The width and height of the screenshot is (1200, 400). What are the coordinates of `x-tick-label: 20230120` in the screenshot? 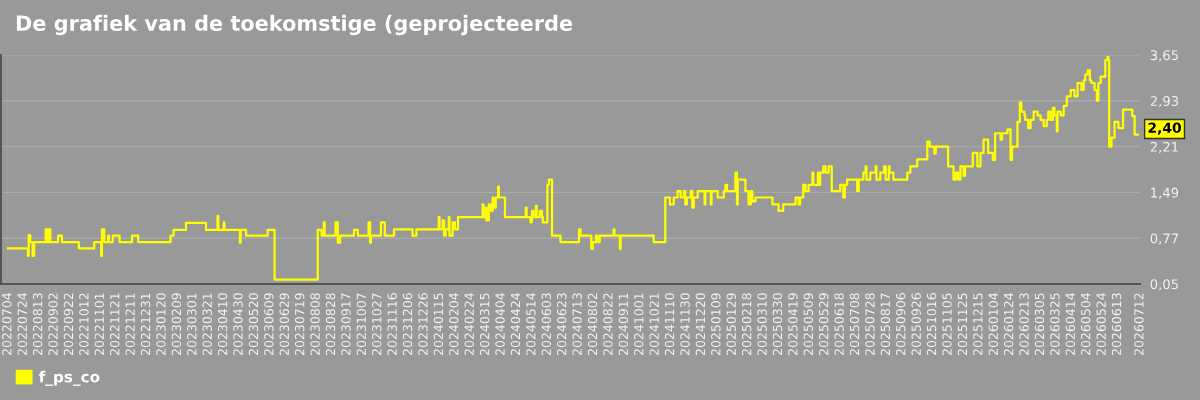 It's located at (161, 324).